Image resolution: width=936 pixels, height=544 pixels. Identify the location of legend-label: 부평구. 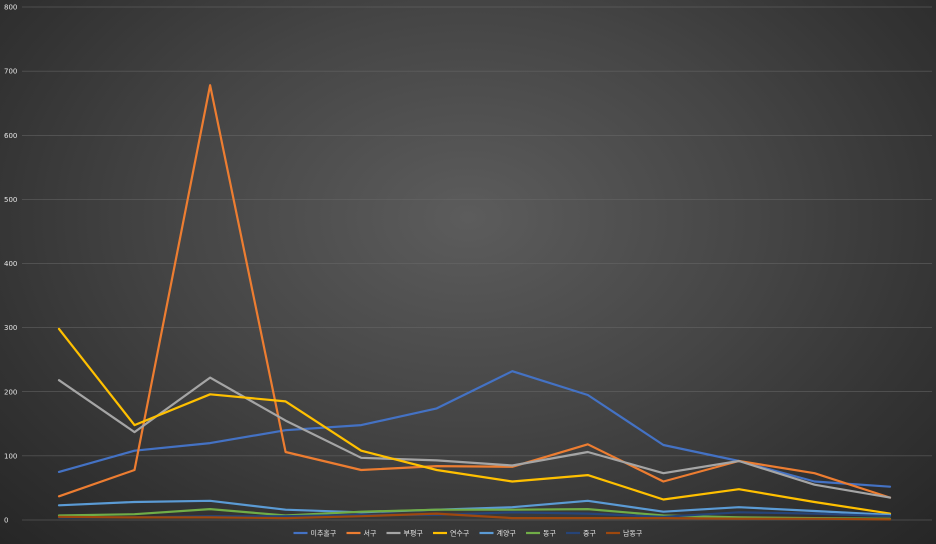
(414, 533).